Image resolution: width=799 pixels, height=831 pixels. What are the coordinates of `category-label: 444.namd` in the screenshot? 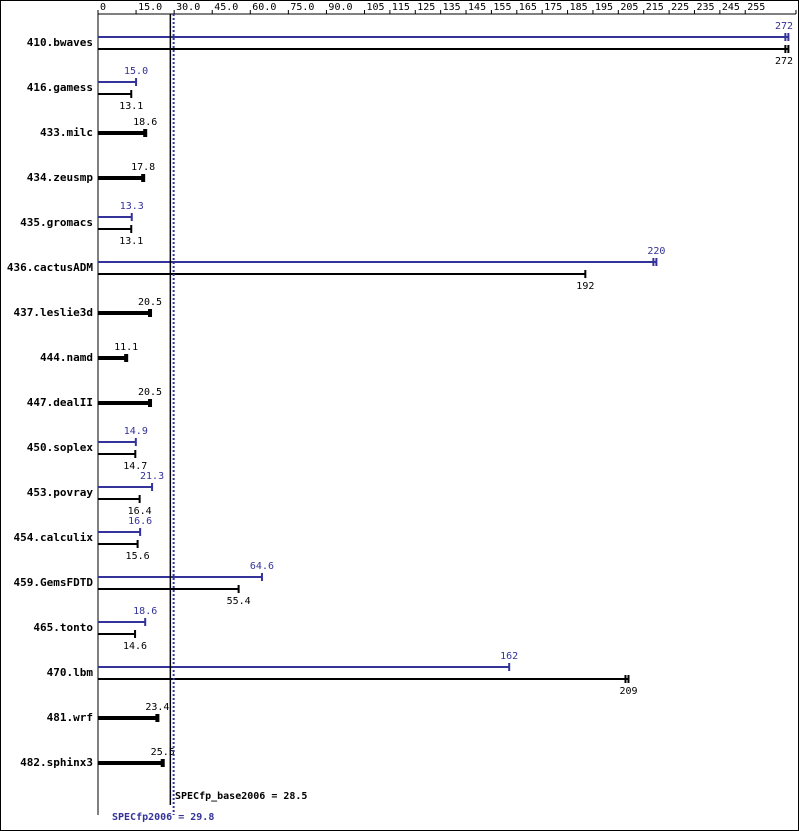 It's located at (66, 357).